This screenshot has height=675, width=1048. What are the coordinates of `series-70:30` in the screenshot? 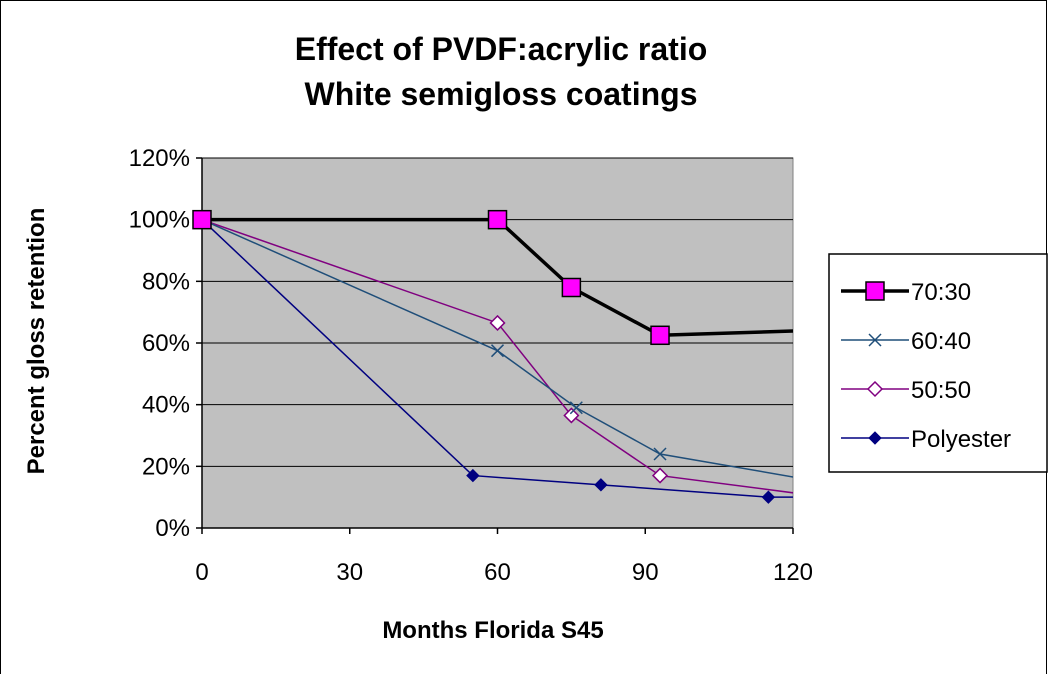 It's located at (492, 277).